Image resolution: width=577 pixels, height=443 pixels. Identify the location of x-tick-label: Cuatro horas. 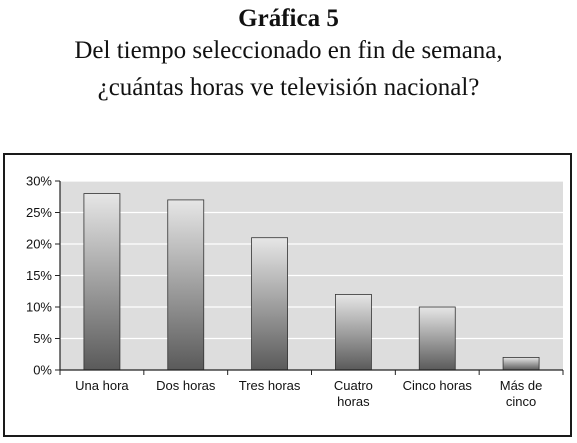
(353, 393).